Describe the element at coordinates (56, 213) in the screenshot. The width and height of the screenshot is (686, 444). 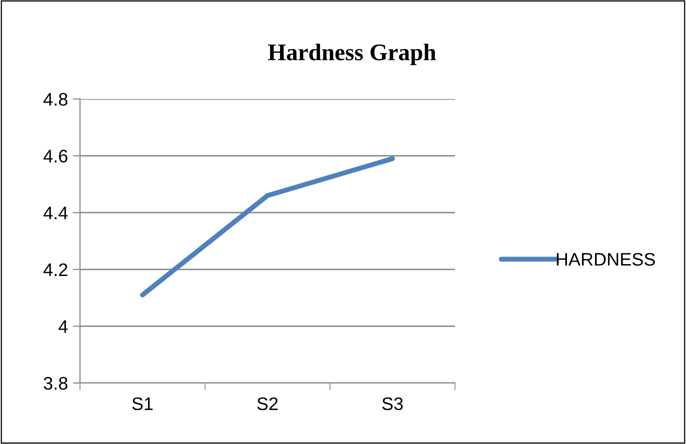
I see `y-tick-label: 4.4` at that location.